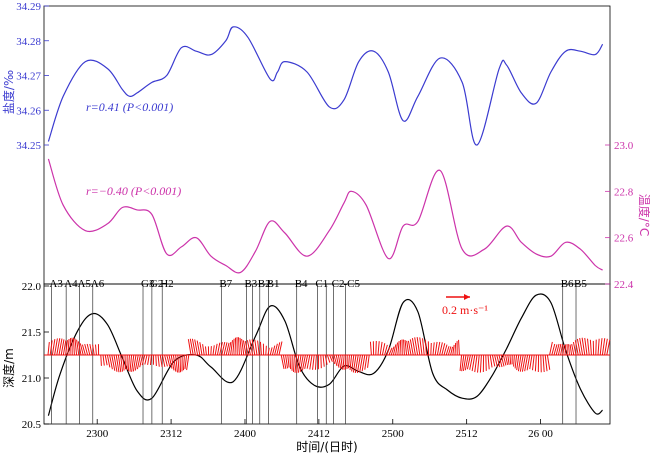  I want to click on event-label: H2, so click(166, 284).